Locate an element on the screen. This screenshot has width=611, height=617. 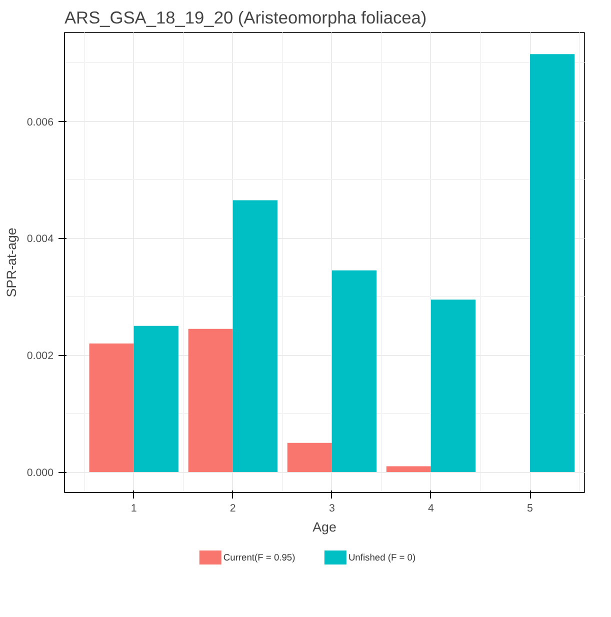
chart-title: ARS_GSA_18_19_20 (Aristeomorpha foliacea) is located at coordinates (245, 18).